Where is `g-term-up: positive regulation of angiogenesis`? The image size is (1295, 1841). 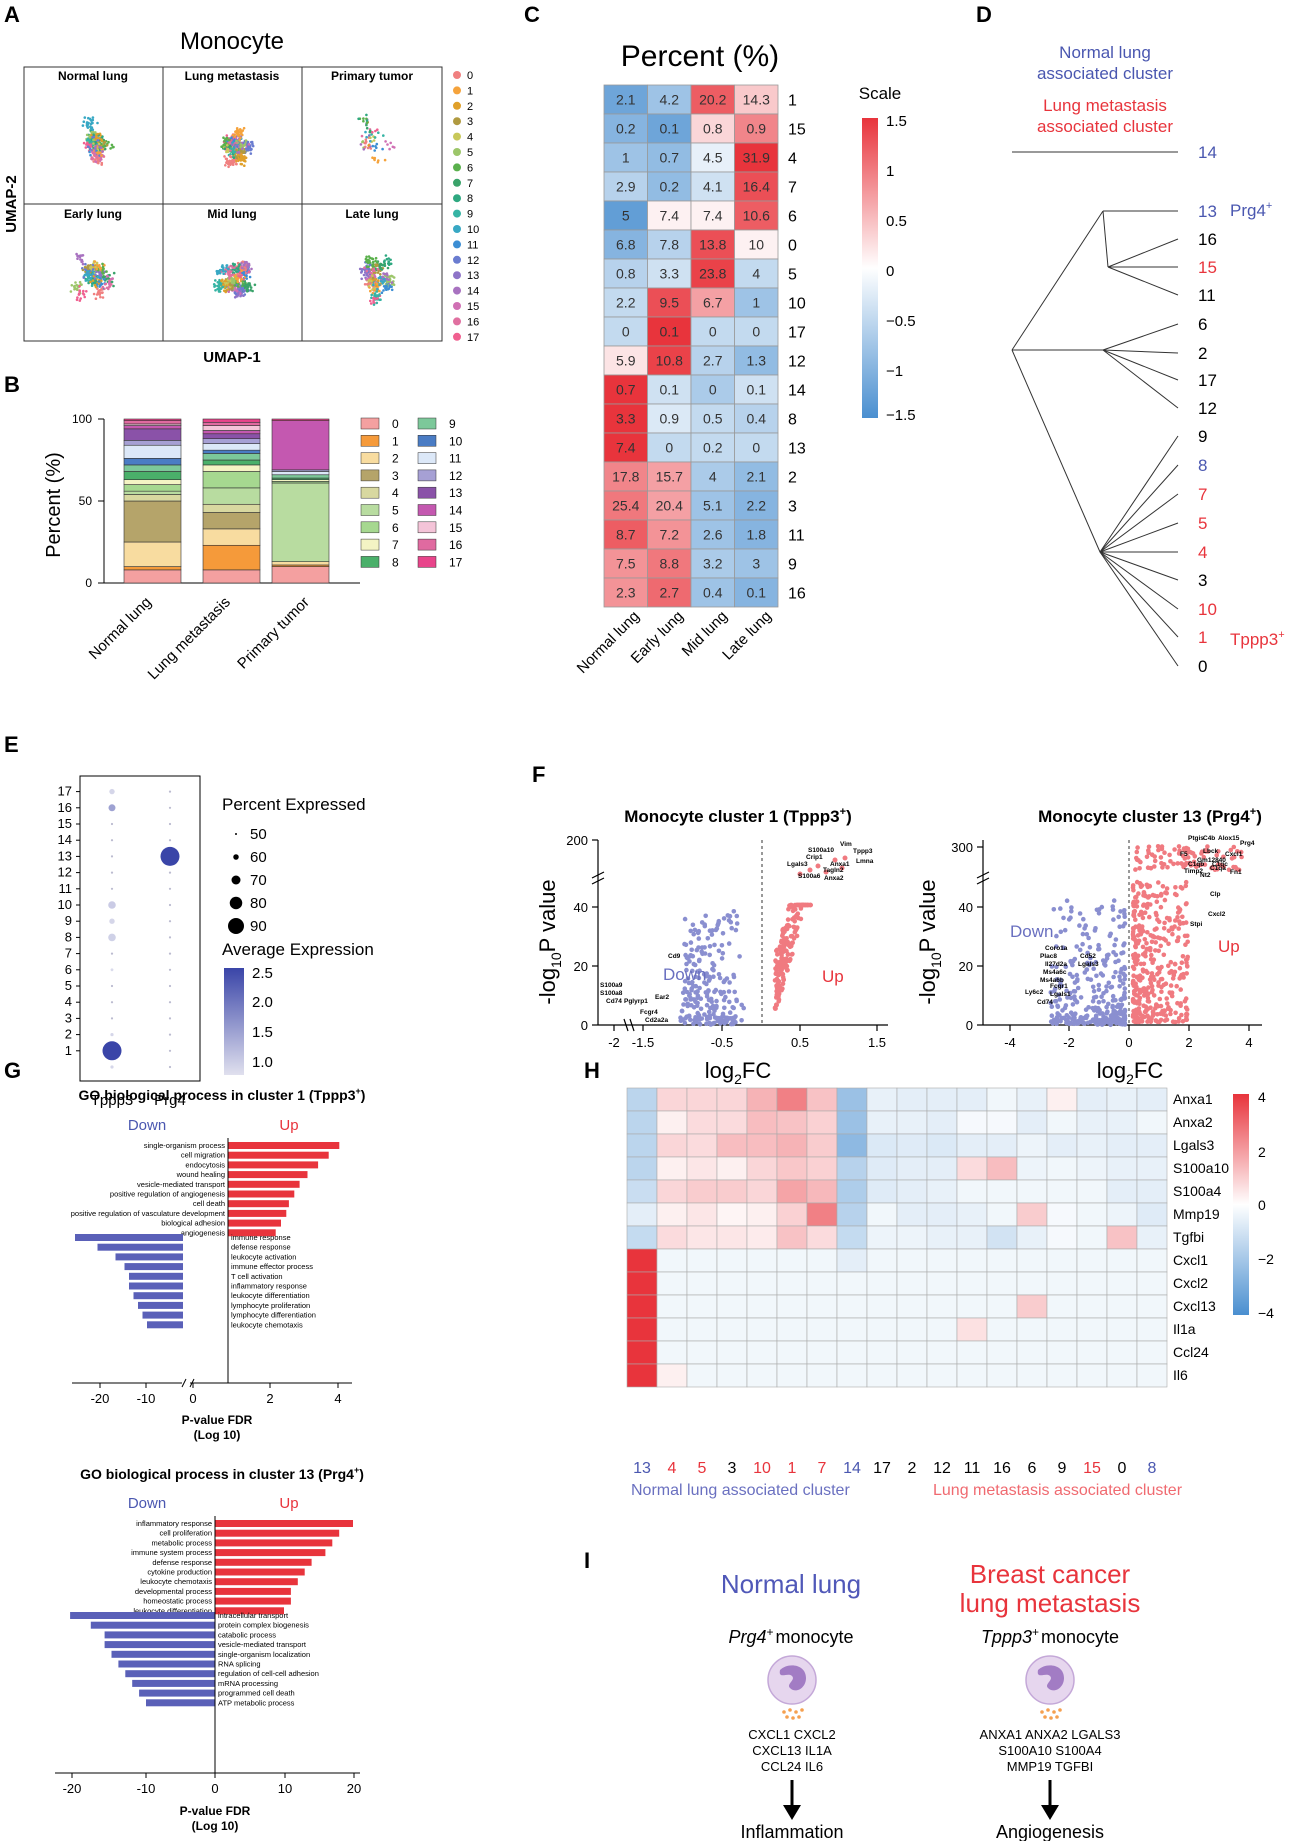
g-term-up: positive regulation of angiogenesis is located at coordinates (167, 1194).